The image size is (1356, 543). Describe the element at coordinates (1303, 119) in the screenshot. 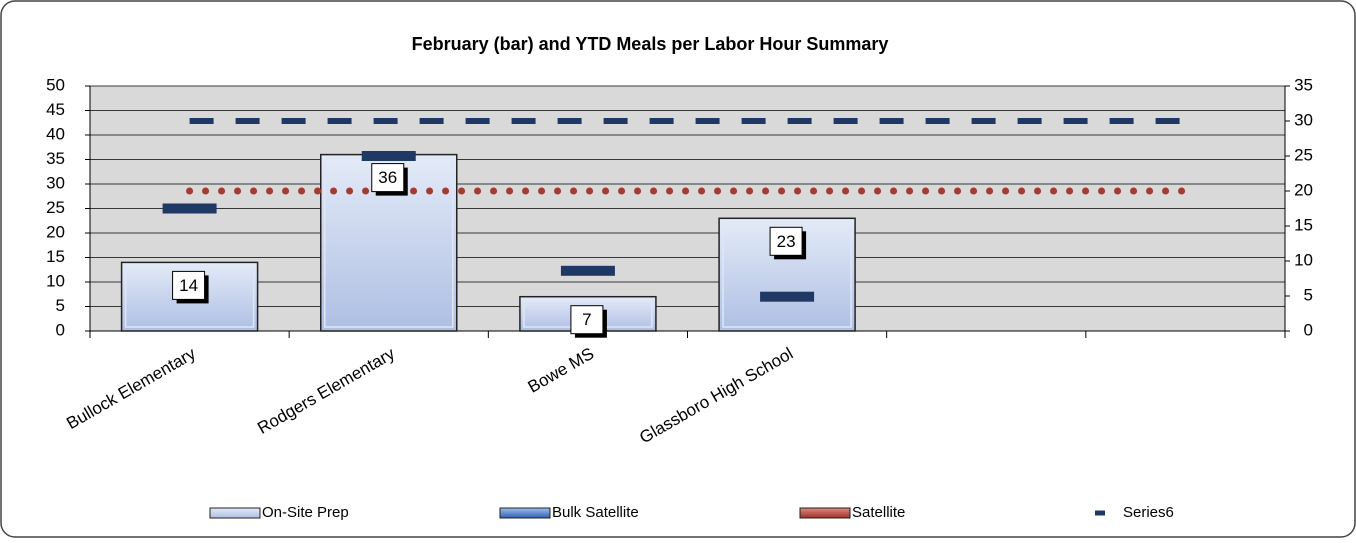

I see `y2-tick-label: 30` at that location.